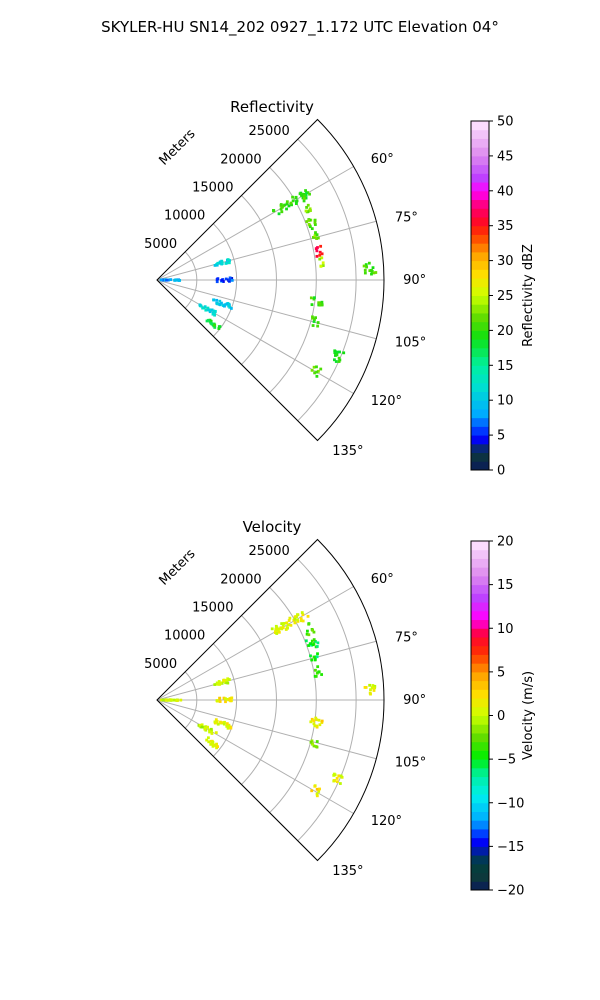 The image size is (600, 1000). Describe the element at coordinates (268, 704) in the screenshot. I see `velocity-points` at that location.